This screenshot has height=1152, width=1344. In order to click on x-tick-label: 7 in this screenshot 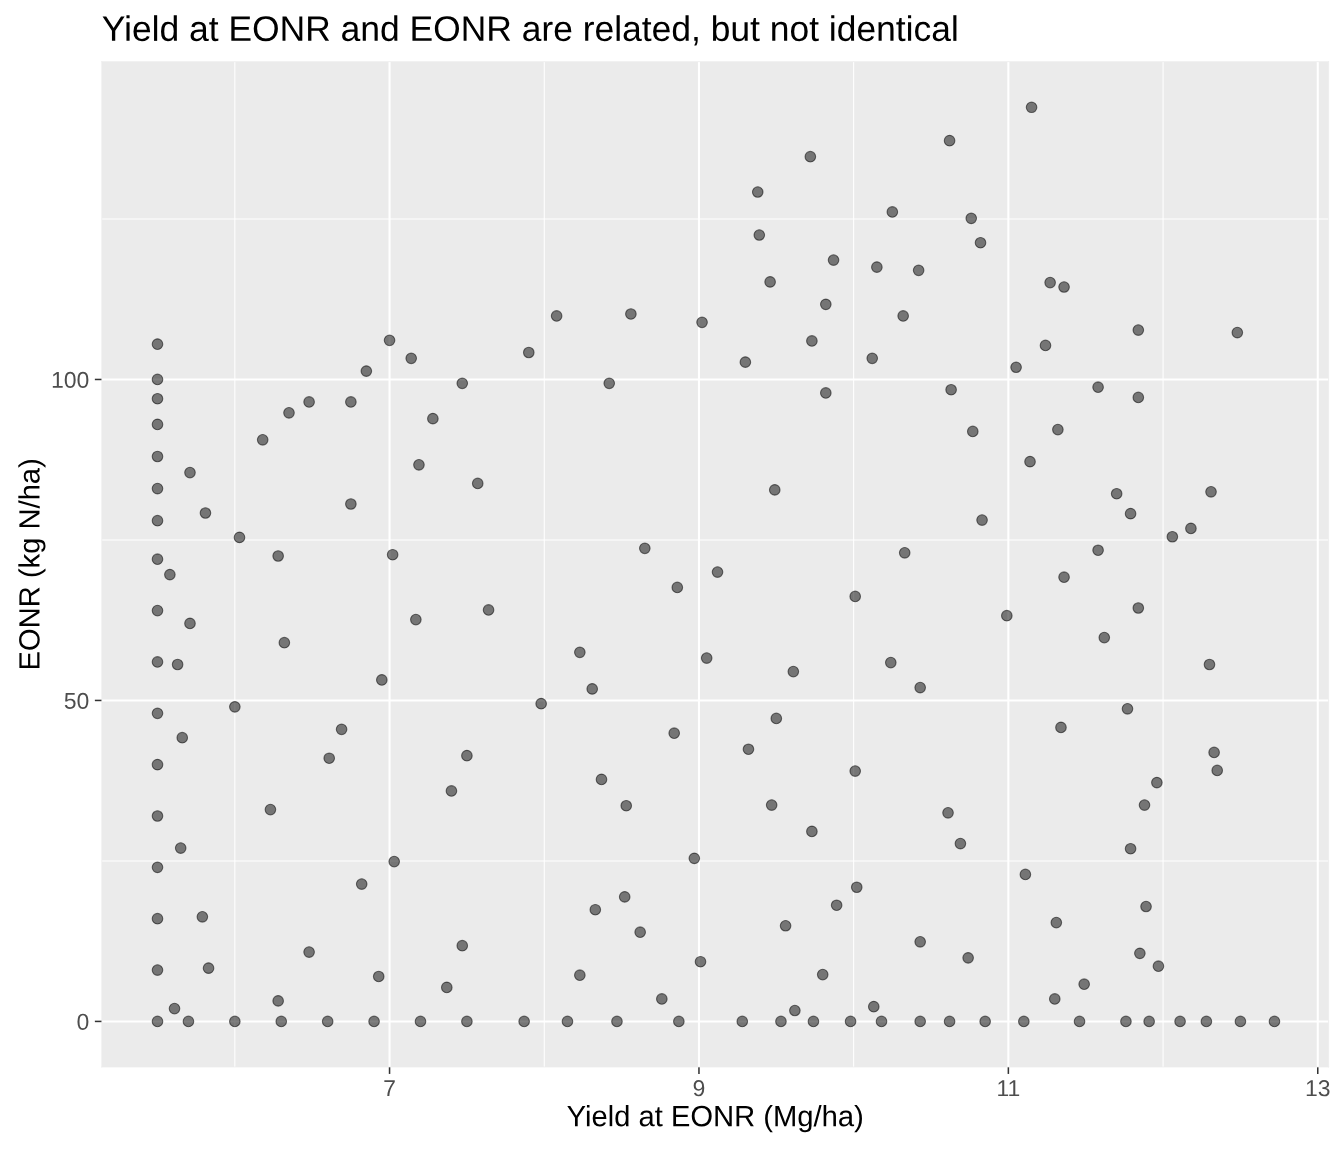, I will do `click(389, 1088)`.